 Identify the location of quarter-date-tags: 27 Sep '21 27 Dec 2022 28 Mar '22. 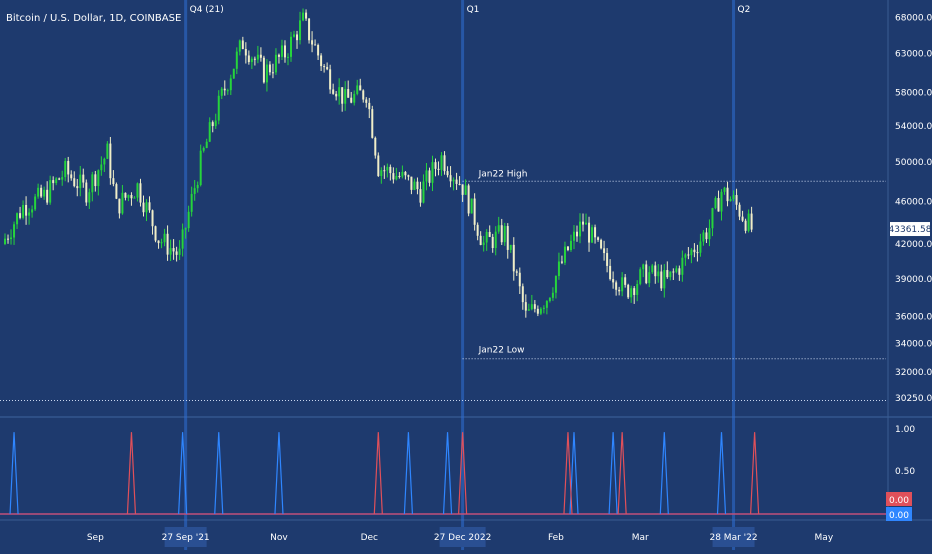
(460, 537).